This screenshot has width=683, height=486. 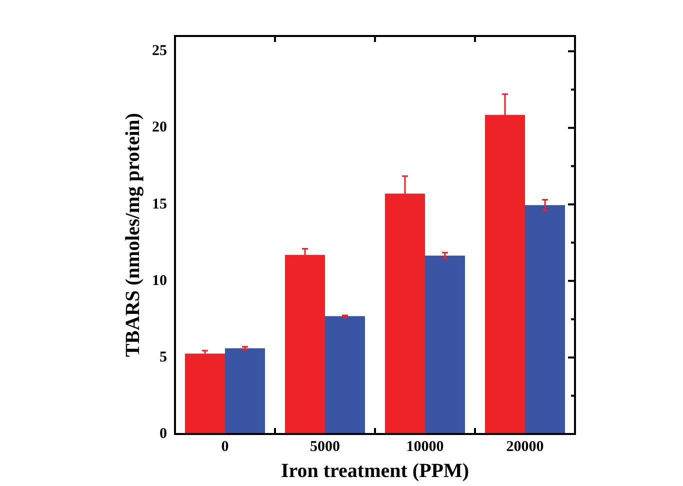 I want to click on x-axis-title: Iron treatment (PPM), so click(x=375, y=471).